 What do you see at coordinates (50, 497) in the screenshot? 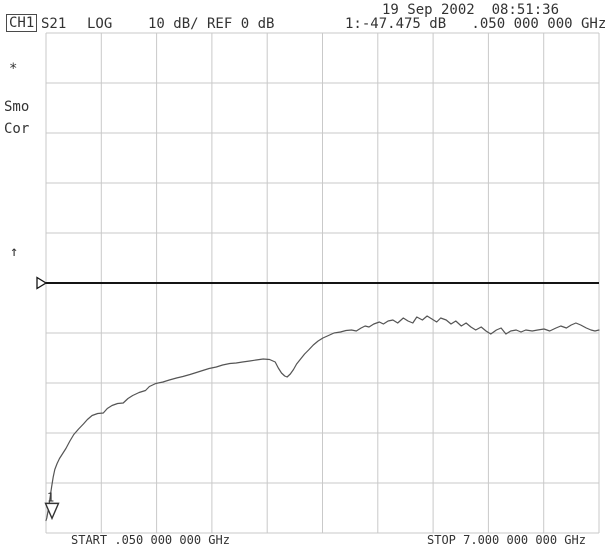
I see `marker-1-label: 1` at bounding box center [50, 497].